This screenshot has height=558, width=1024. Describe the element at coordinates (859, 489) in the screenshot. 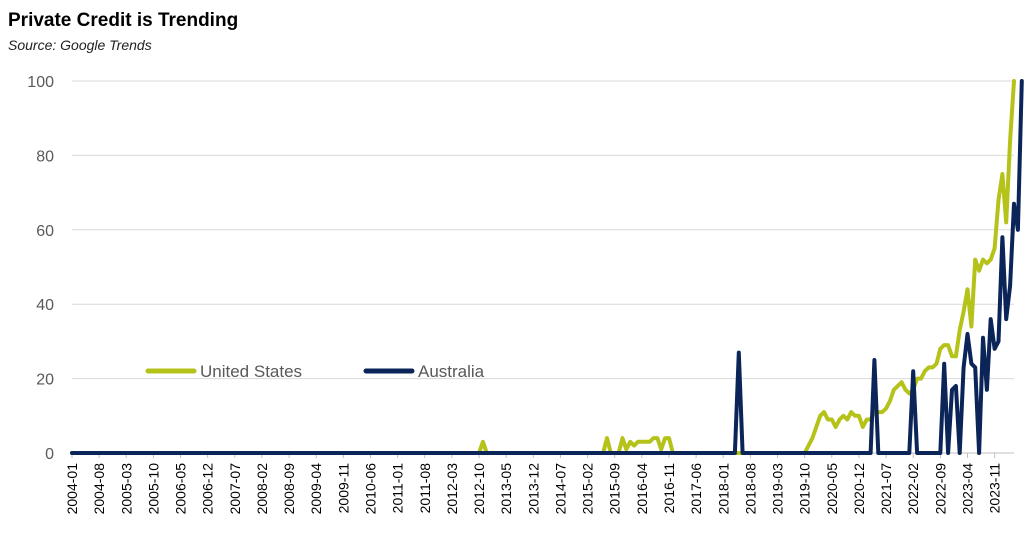

I see `x-tick-label: 2020-12` at that location.